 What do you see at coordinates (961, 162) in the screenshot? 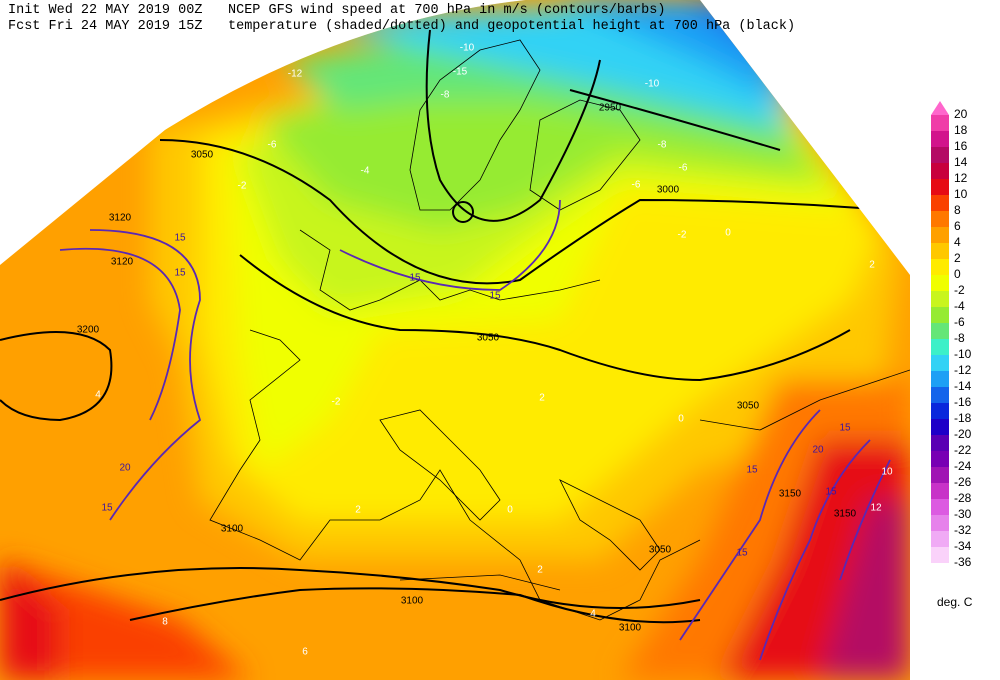
I see `colorbar-label: 14` at bounding box center [961, 162].